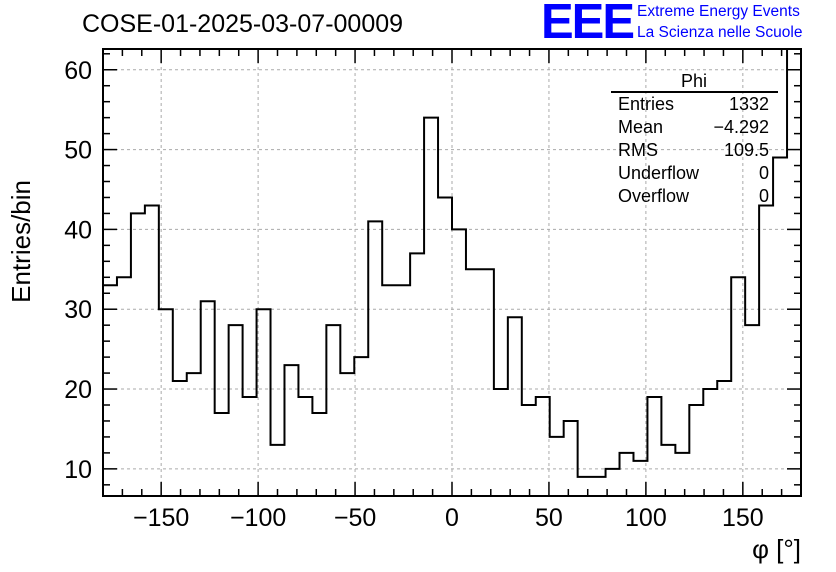 This screenshot has width=836, height=572. What do you see at coordinates (258, 518) in the screenshot?
I see `x-tick-label: −100` at bounding box center [258, 518].